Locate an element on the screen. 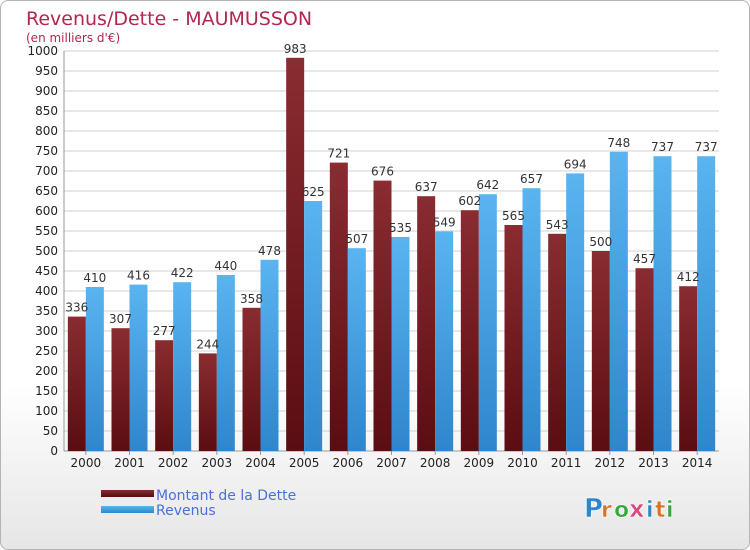  y-tick-label: 200 is located at coordinates (46, 371).